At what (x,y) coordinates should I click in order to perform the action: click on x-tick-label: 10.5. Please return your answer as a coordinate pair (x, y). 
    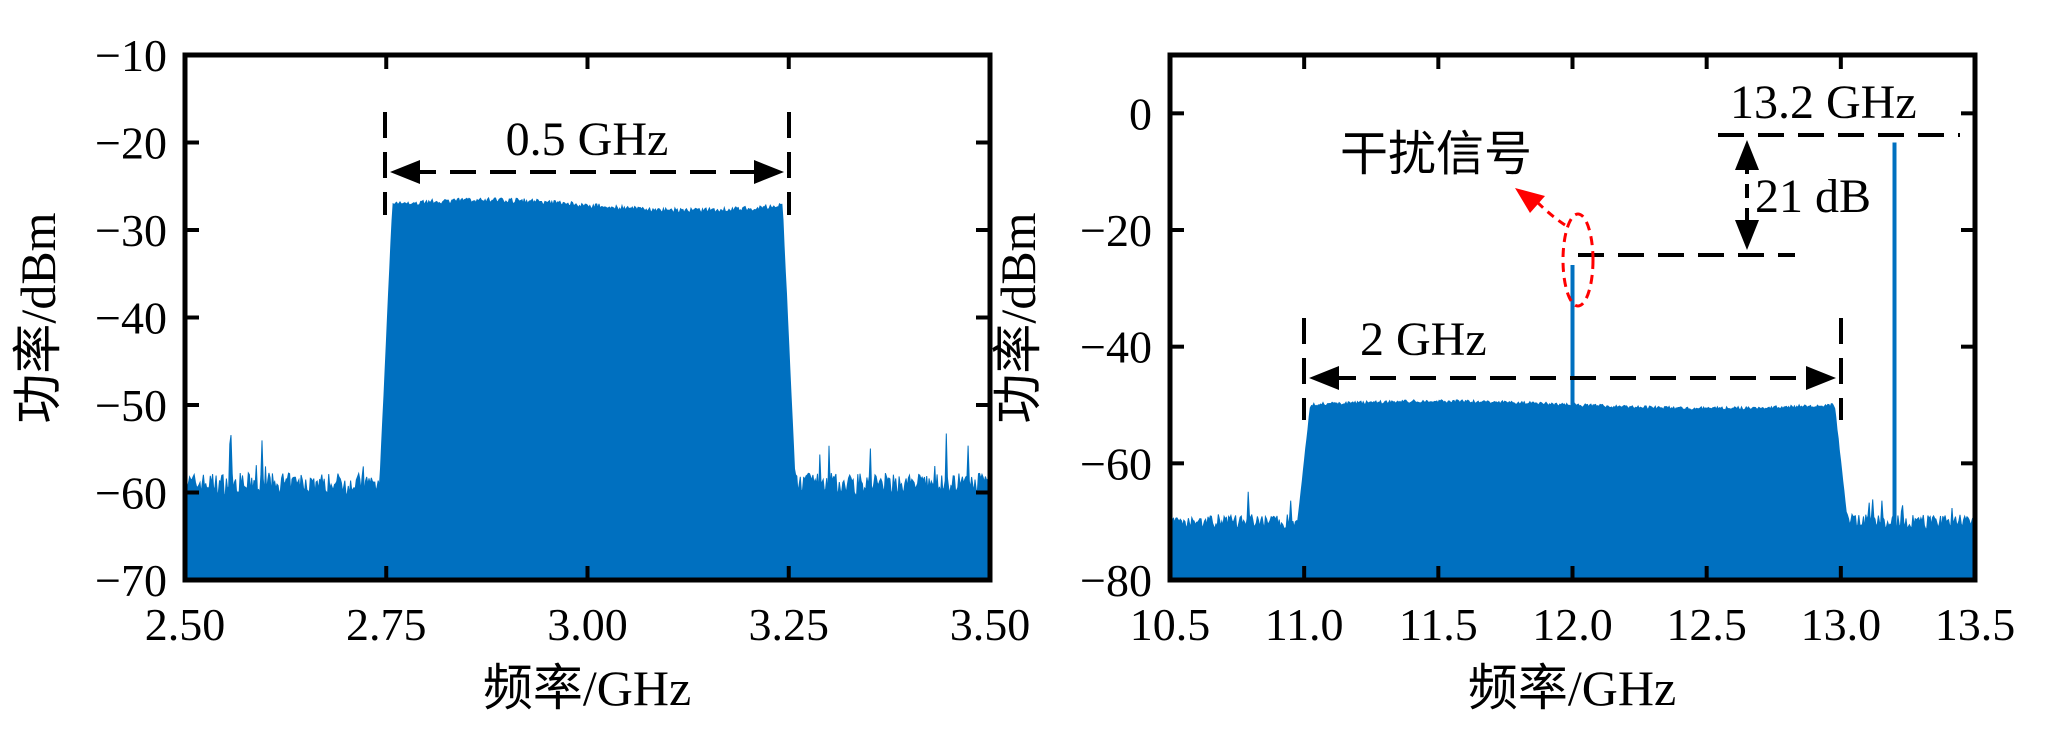
    Looking at the image, I should click on (1170, 624).